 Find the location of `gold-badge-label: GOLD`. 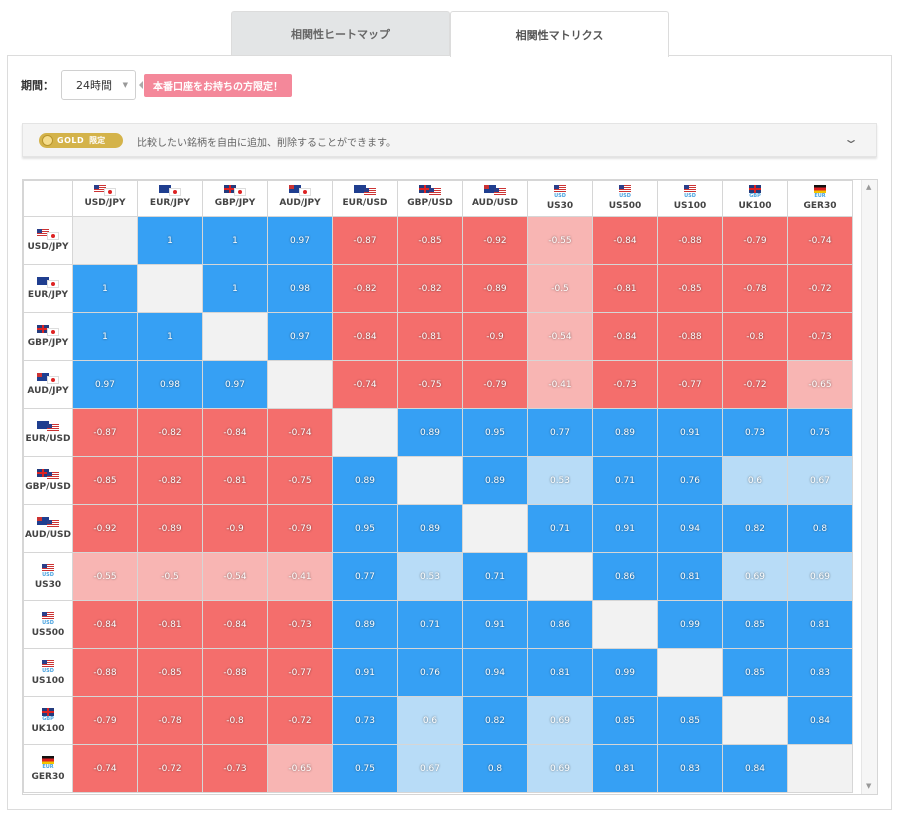

gold-badge-label: GOLD is located at coordinates (71, 140).